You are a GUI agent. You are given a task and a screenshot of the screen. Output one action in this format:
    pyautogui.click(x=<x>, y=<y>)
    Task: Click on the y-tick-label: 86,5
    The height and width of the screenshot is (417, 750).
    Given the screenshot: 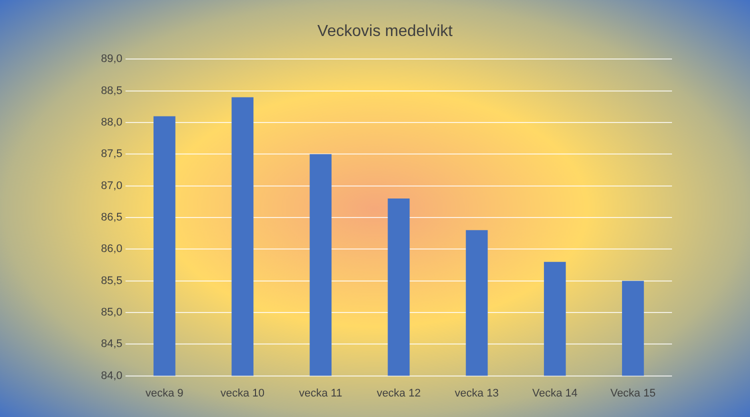 What is the action you would take?
    pyautogui.click(x=111, y=218)
    